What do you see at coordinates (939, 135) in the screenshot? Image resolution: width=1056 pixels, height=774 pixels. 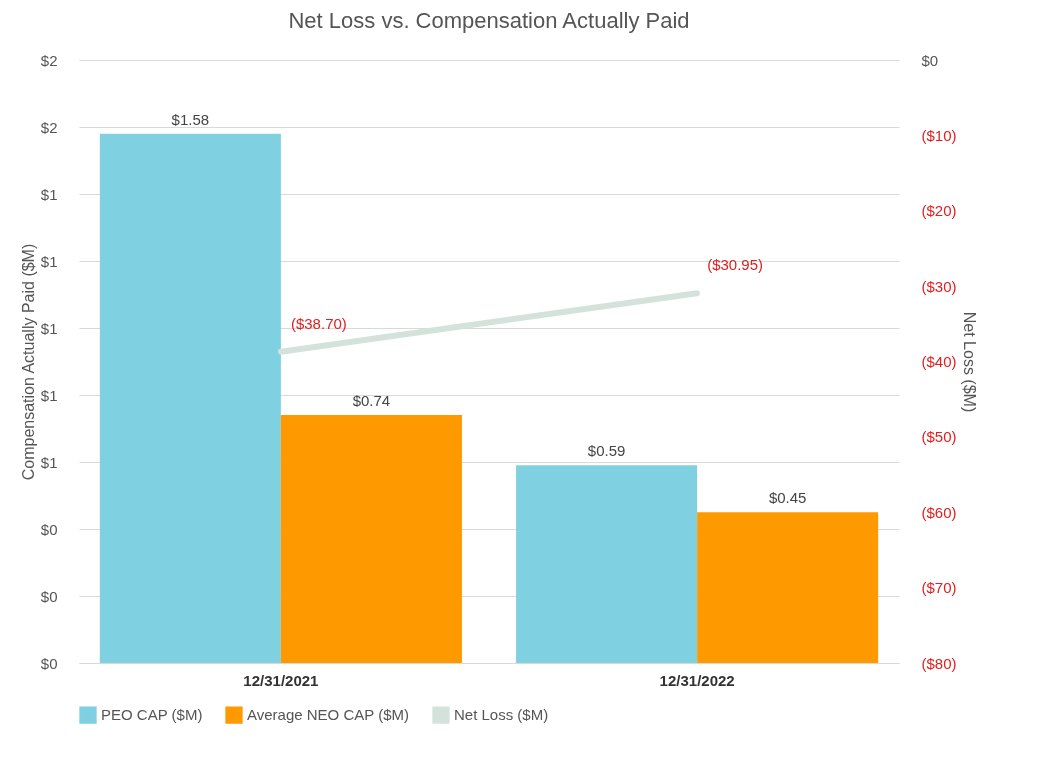 I see `y2-tick-label: ($10)` at bounding box center [939, 135].